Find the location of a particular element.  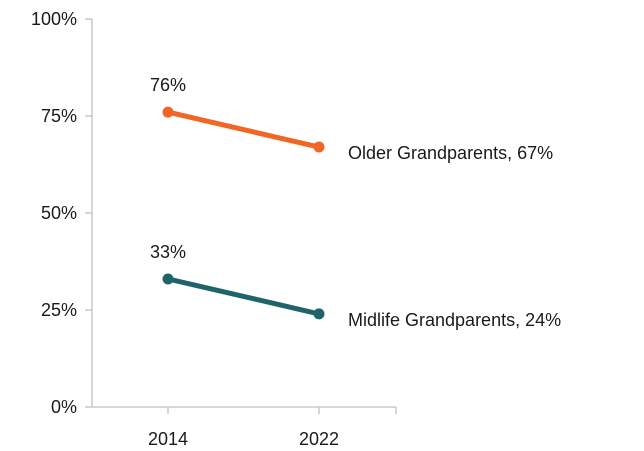

y-tick-label: 75% is located at coordinates (59, 116).